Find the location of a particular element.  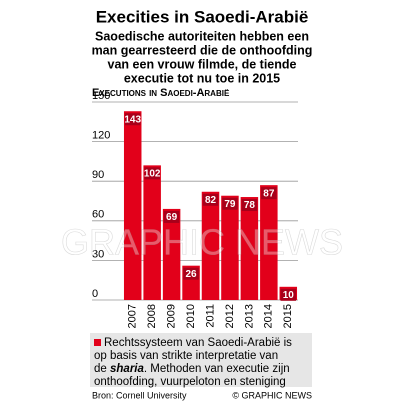

note-bullet is located at coordinates (97, 342).